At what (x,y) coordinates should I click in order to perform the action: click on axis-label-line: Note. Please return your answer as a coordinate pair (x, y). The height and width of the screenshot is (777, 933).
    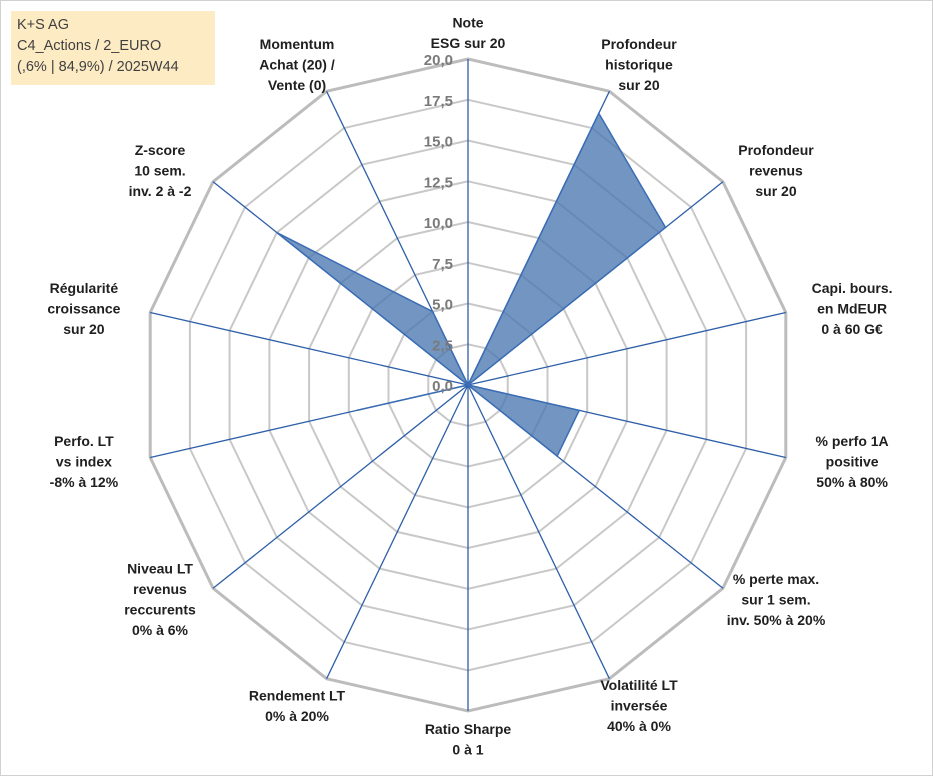
    Looking at the image, I should click on (467, 23).